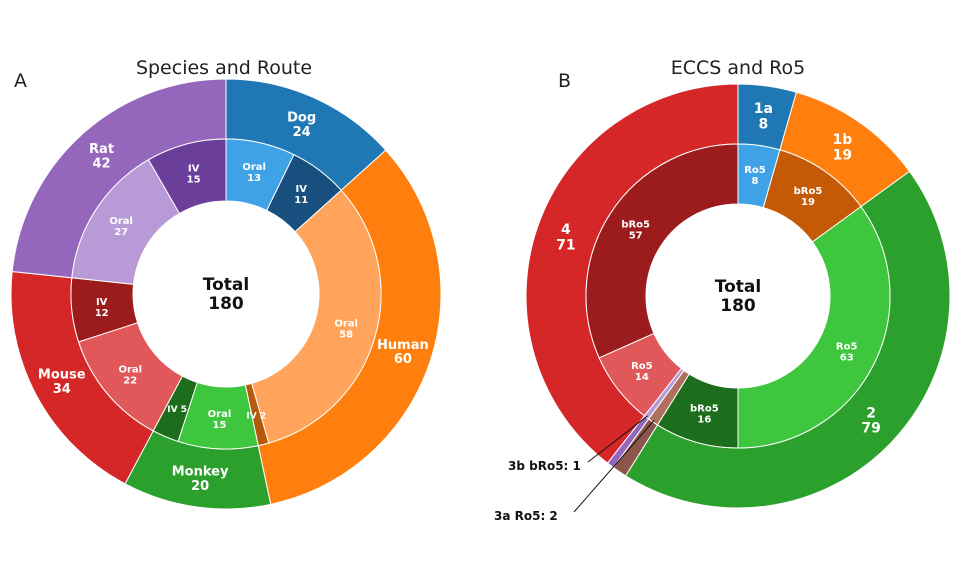  What do you see at coordinates (220, 420) in the screenshot?
I see `panel-a-inner-label-4: Oral 15` at bounding box center [220, 420].